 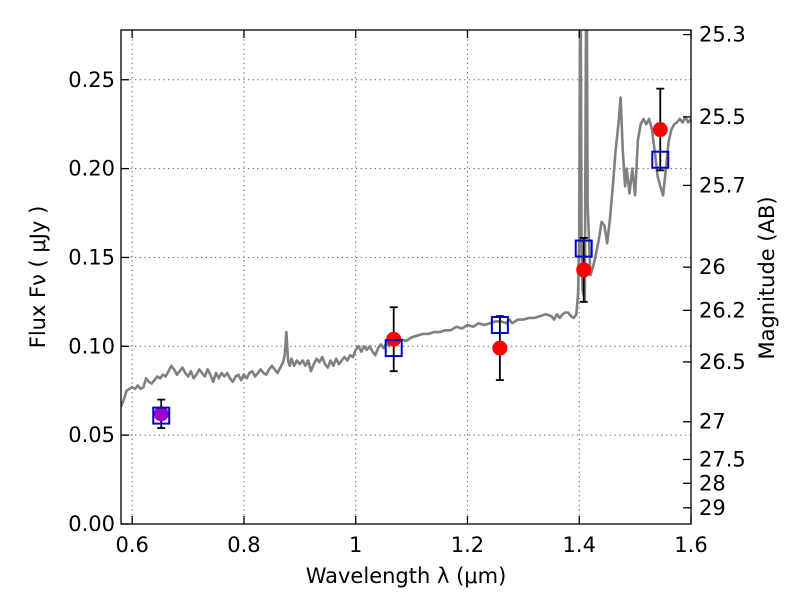 I want to click on magnitude-tick-label: 26.2, so click(x=722, y=310).